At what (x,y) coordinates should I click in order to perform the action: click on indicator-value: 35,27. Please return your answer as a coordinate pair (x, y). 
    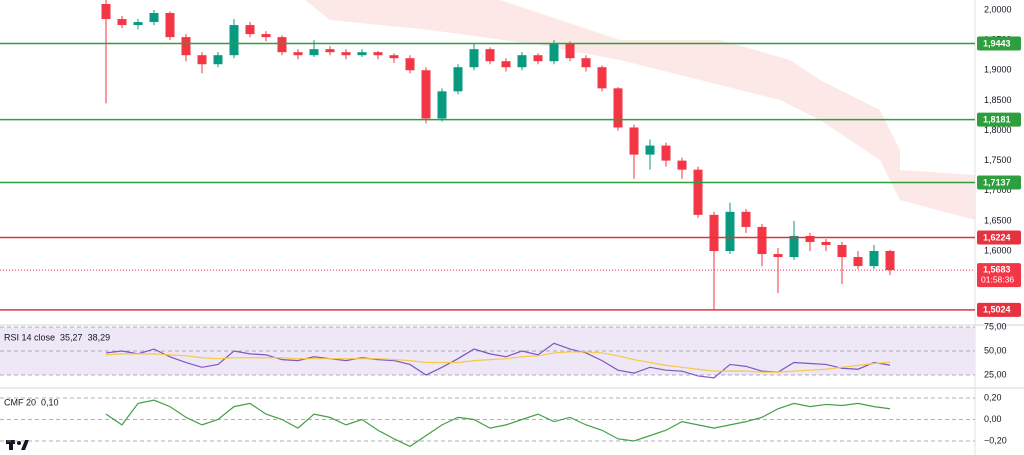
    Looking at the image, I should click on (71, 338).